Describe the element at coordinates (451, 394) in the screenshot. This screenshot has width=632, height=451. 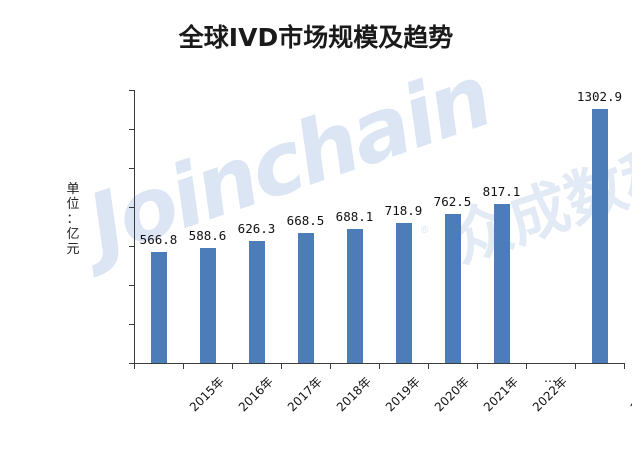
I see `x-axis-label: 2020年` at that location.